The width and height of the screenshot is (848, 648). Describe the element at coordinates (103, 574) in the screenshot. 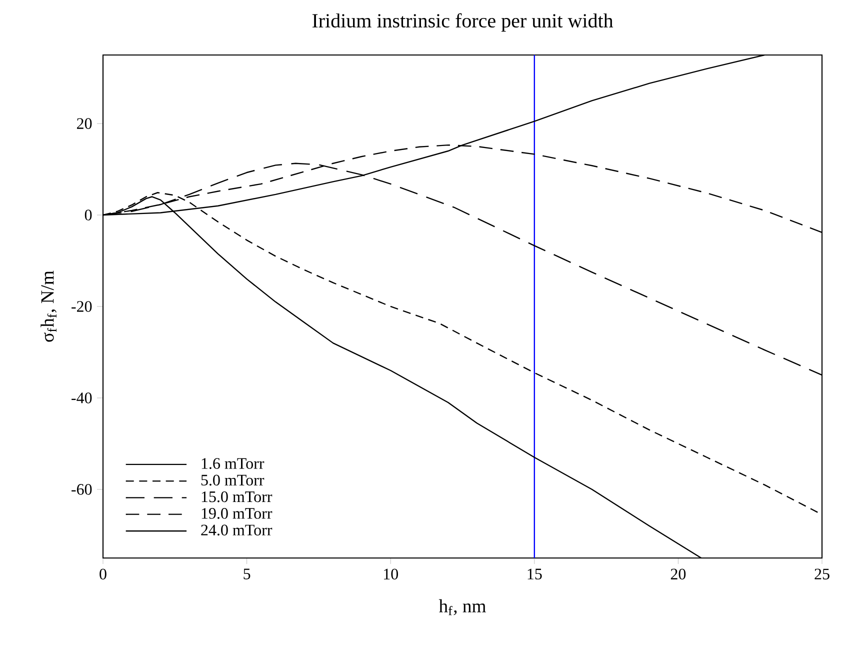

I see `x-tick-label: 0` at that location.